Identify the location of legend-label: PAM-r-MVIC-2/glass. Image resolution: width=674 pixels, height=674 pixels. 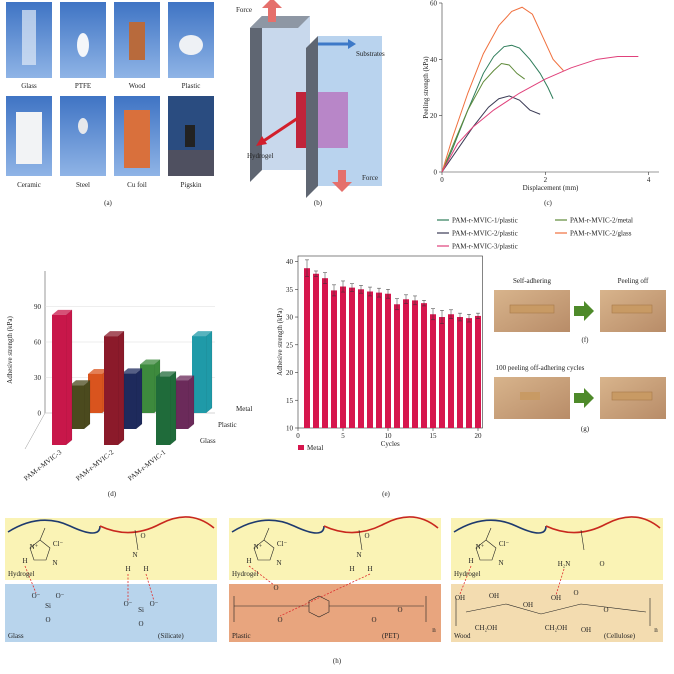
(601, 234).